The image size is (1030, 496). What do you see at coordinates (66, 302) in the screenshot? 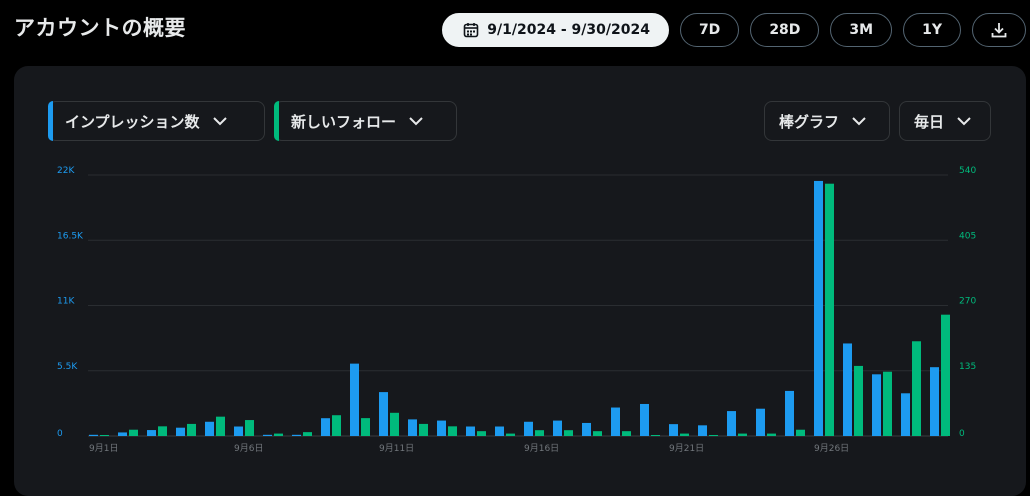
I see `y-left-tick-label: 11K` at bounding box center [66, 302].